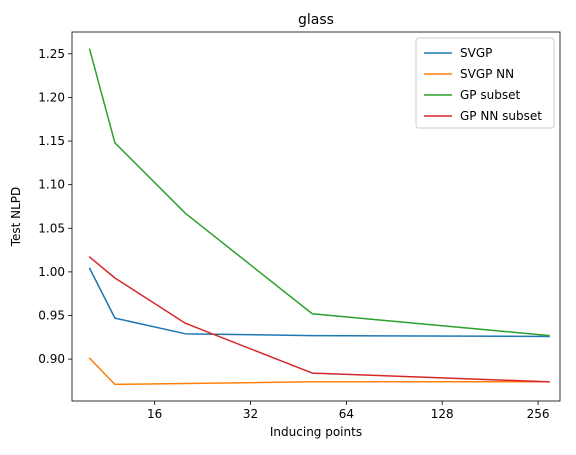  What do you see at coordinates (442, 414) in the screenshot?
I see `x-tick-label: 128` at bounding box center [442, 414].